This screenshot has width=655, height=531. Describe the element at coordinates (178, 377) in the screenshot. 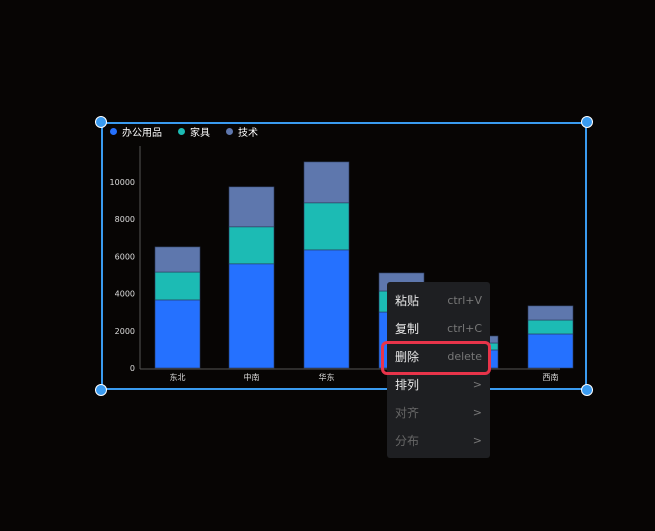

I see `x-tick-label: 东北` at that location.